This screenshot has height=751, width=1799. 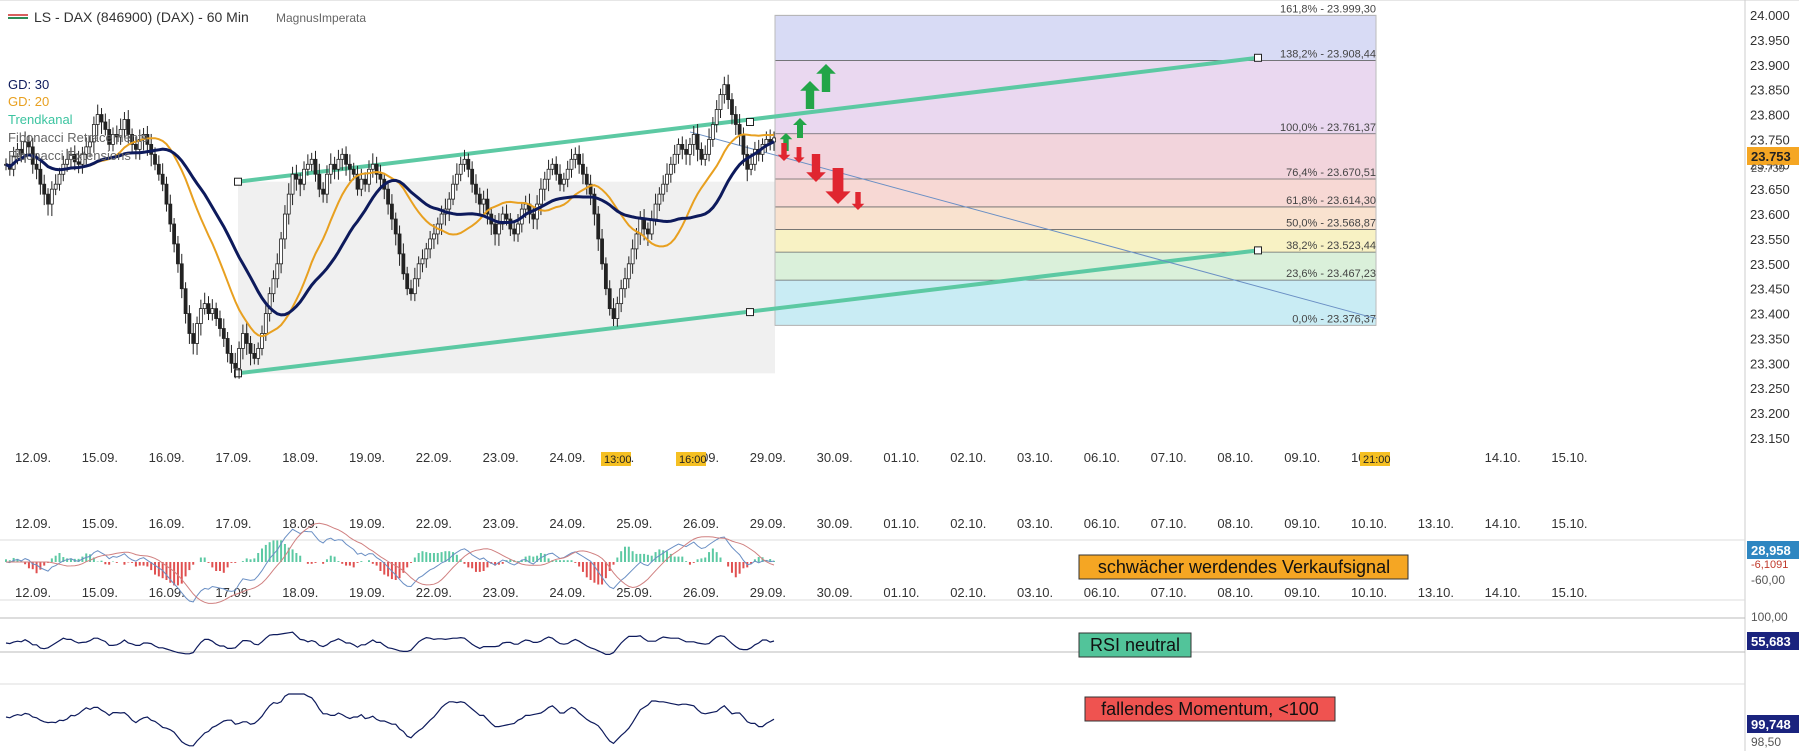 I want to click on x-tick-0-16: 06.10., so click(x=1102, y=457).